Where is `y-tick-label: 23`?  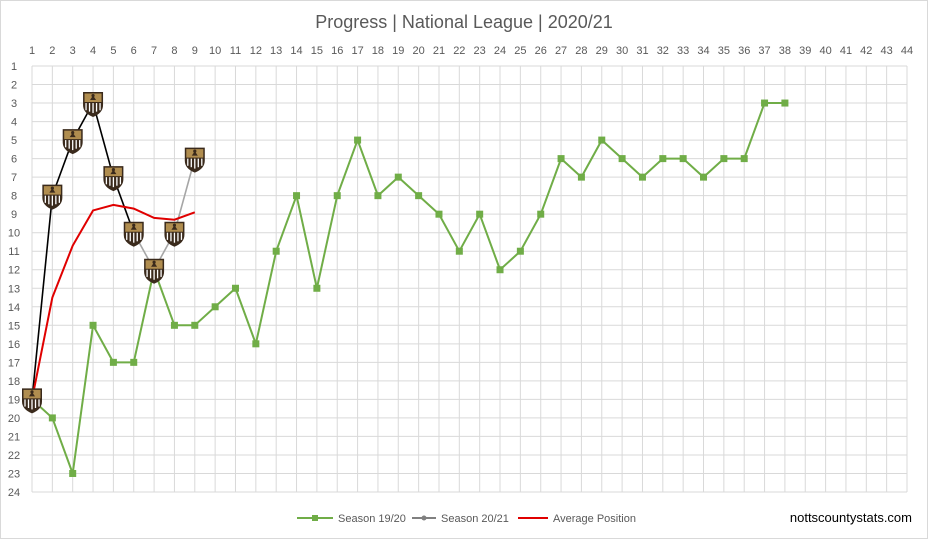
y-tick-label: 23 is located at coordinates (14, 474).